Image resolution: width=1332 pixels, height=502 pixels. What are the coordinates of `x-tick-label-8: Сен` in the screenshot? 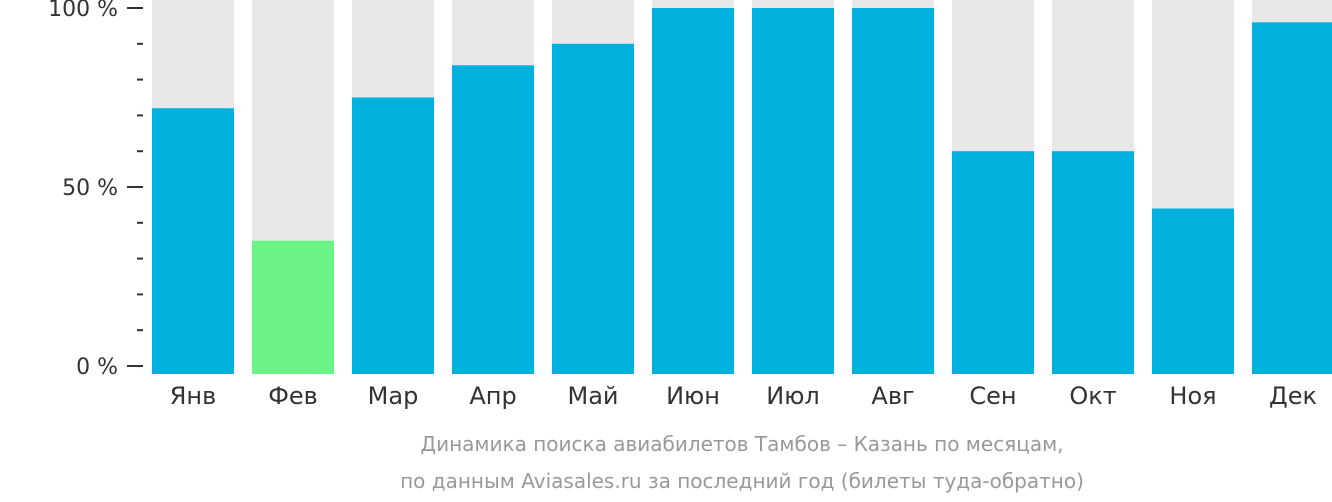 It's located at (992, 396).